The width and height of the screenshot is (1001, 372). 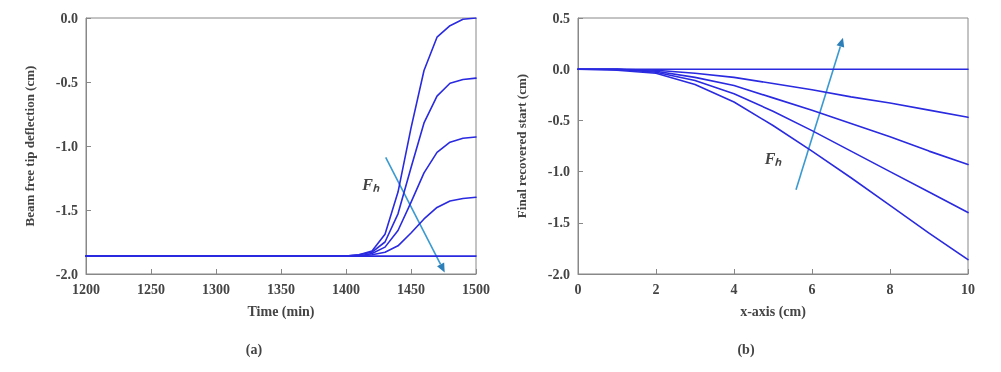 What do you see at coordinates (29, 146) in the screenshot?
I see `y-axis-title: Beam free tip deflection (cm)` at bounding box center [29, 146].